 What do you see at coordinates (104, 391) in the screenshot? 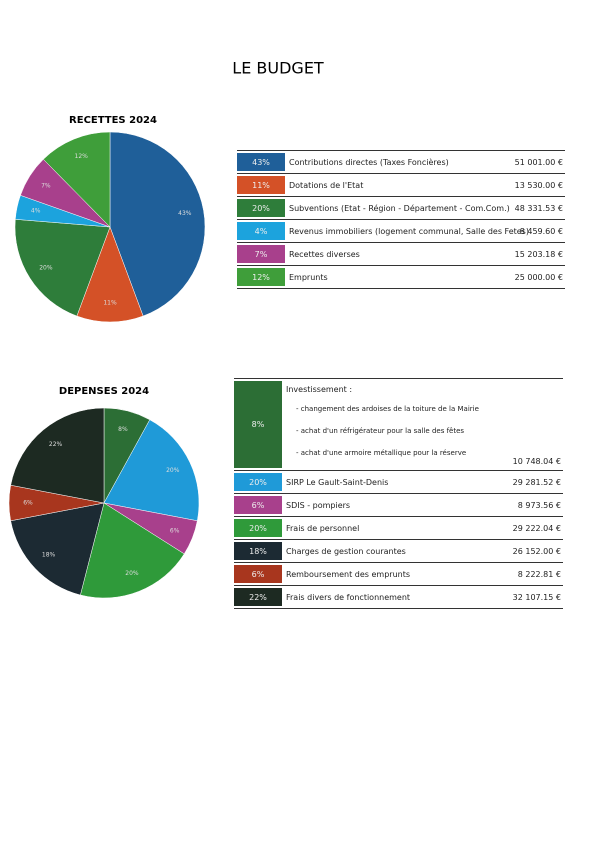
I see `pie-title: DEPENSES 2024` at bounding box center [104, 391].